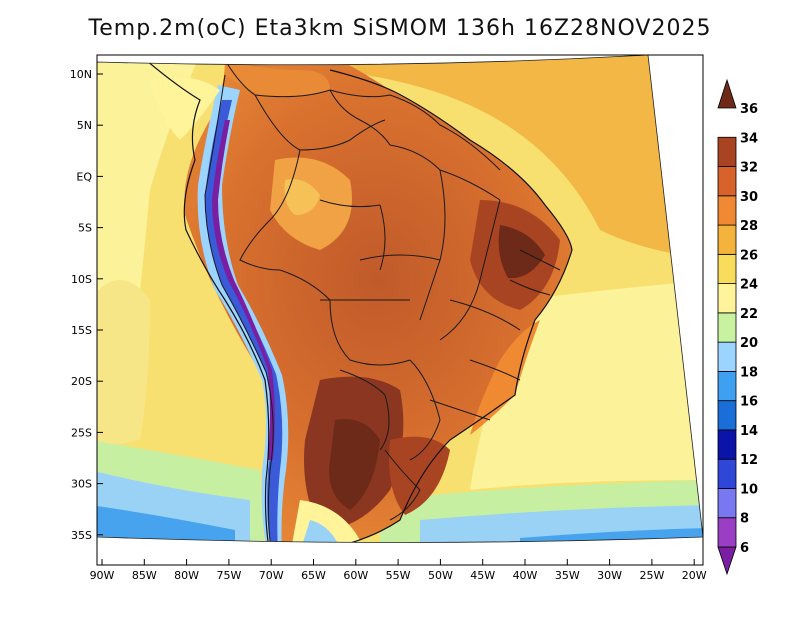  I want to click on colorbar-label: 16, so click(749, 402).